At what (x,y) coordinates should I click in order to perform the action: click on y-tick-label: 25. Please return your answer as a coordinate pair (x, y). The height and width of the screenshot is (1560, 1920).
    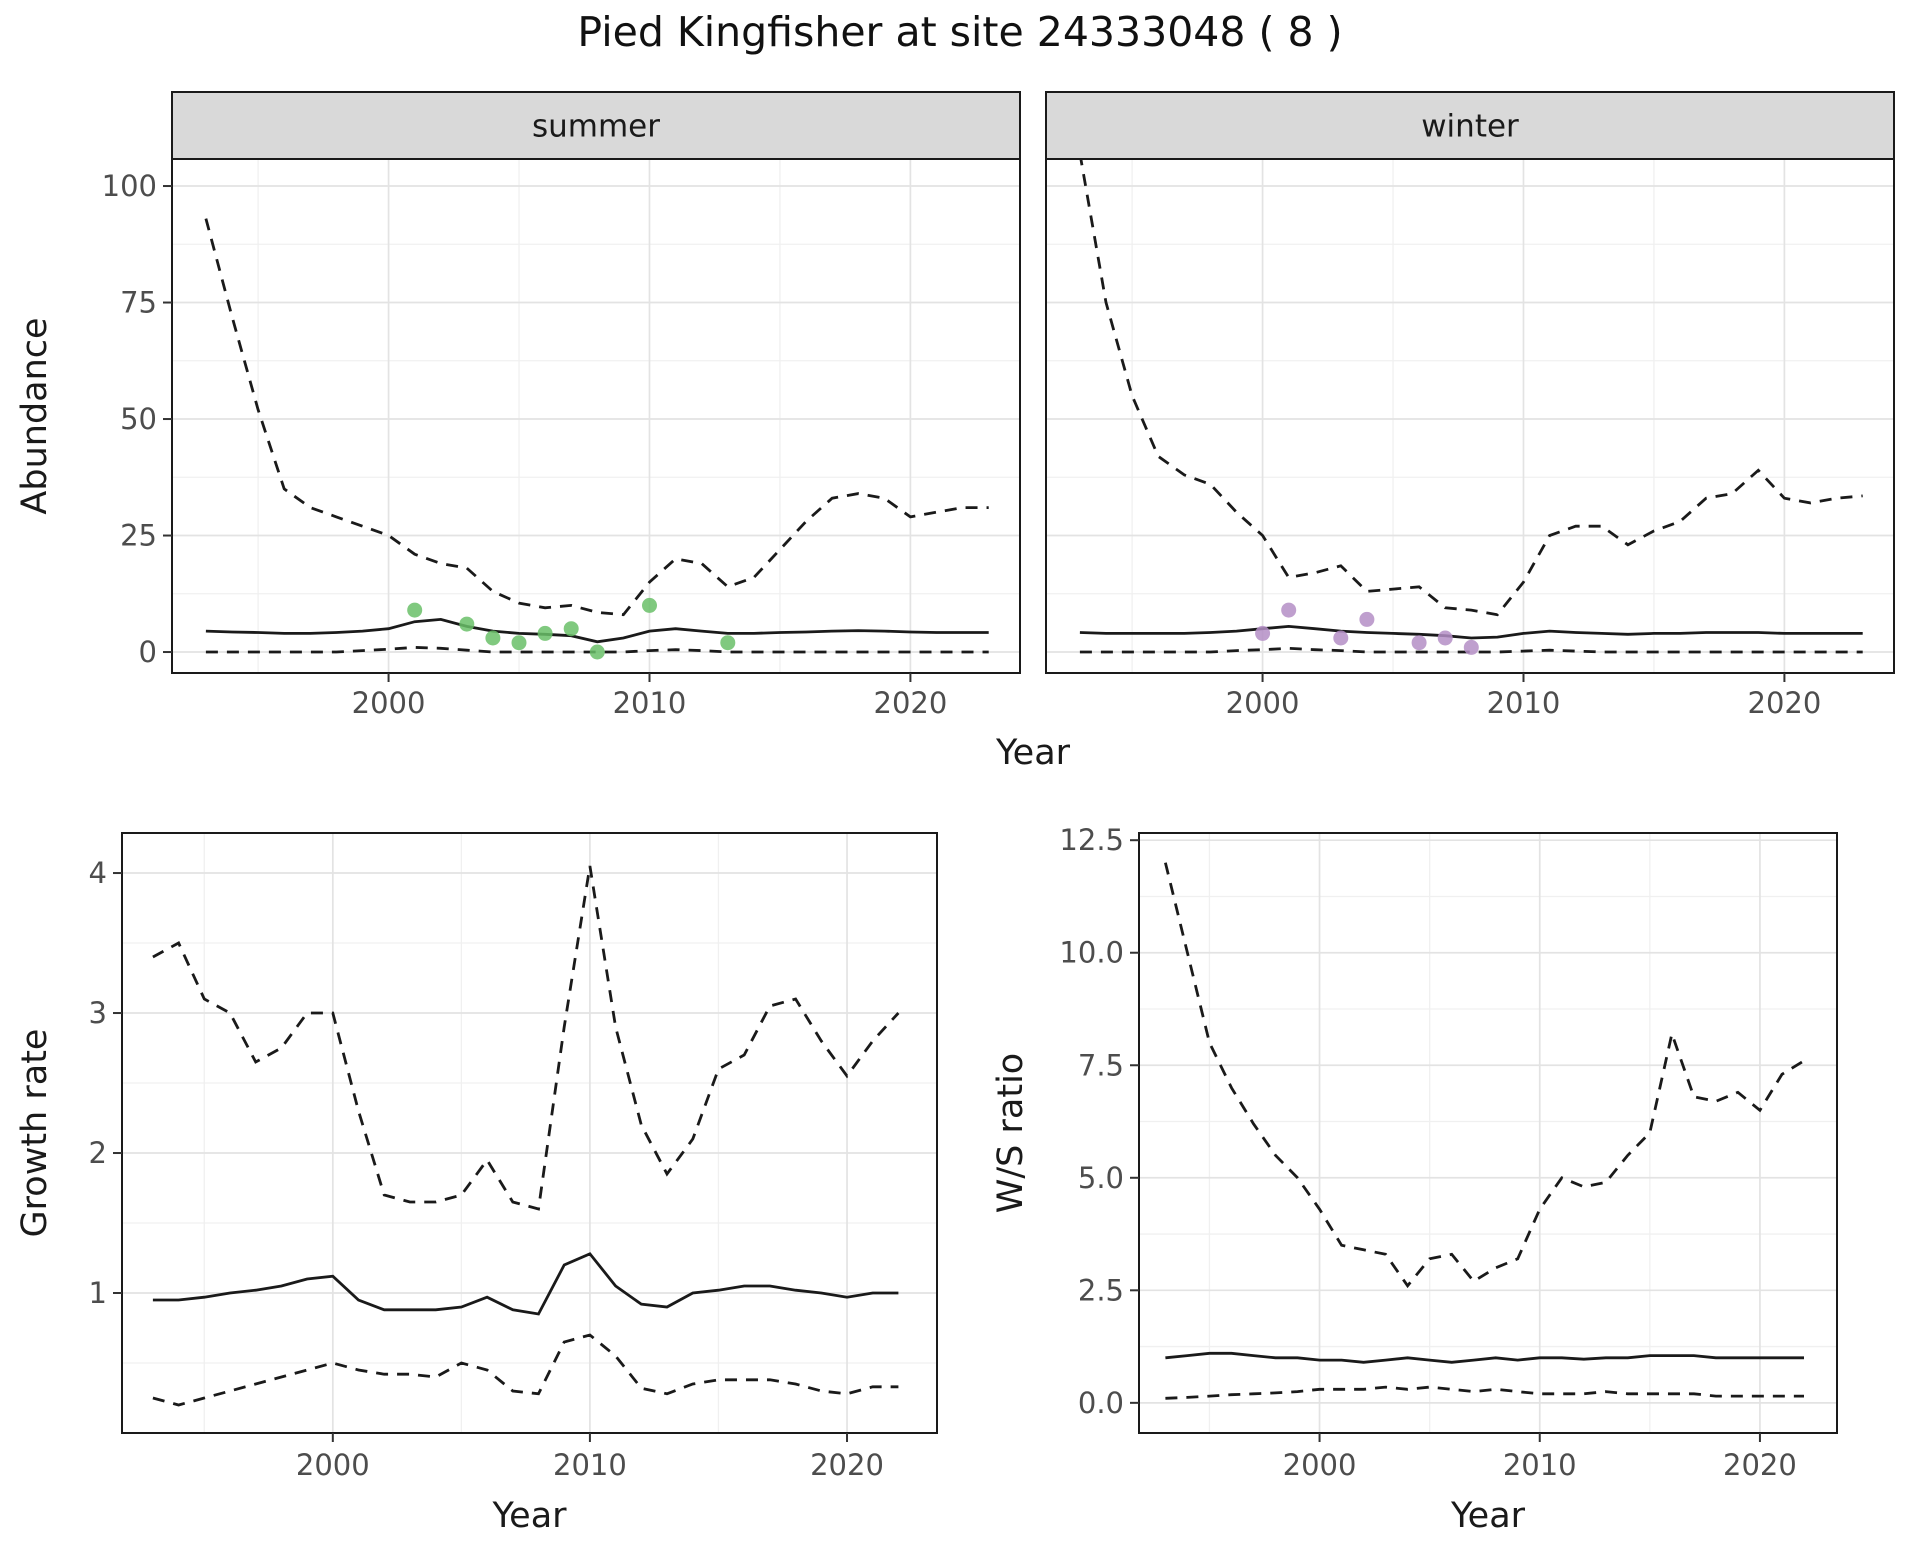
    Looking at the image, I should click on (138, 536).